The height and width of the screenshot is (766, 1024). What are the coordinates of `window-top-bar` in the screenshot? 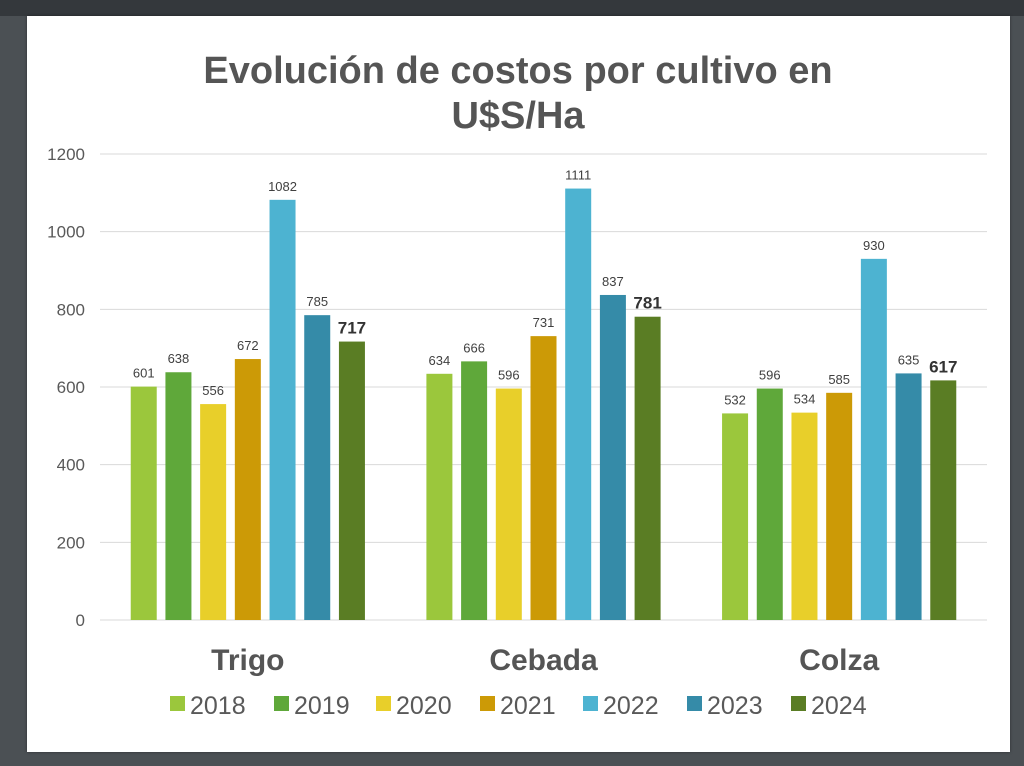 It's located at (512, 8).